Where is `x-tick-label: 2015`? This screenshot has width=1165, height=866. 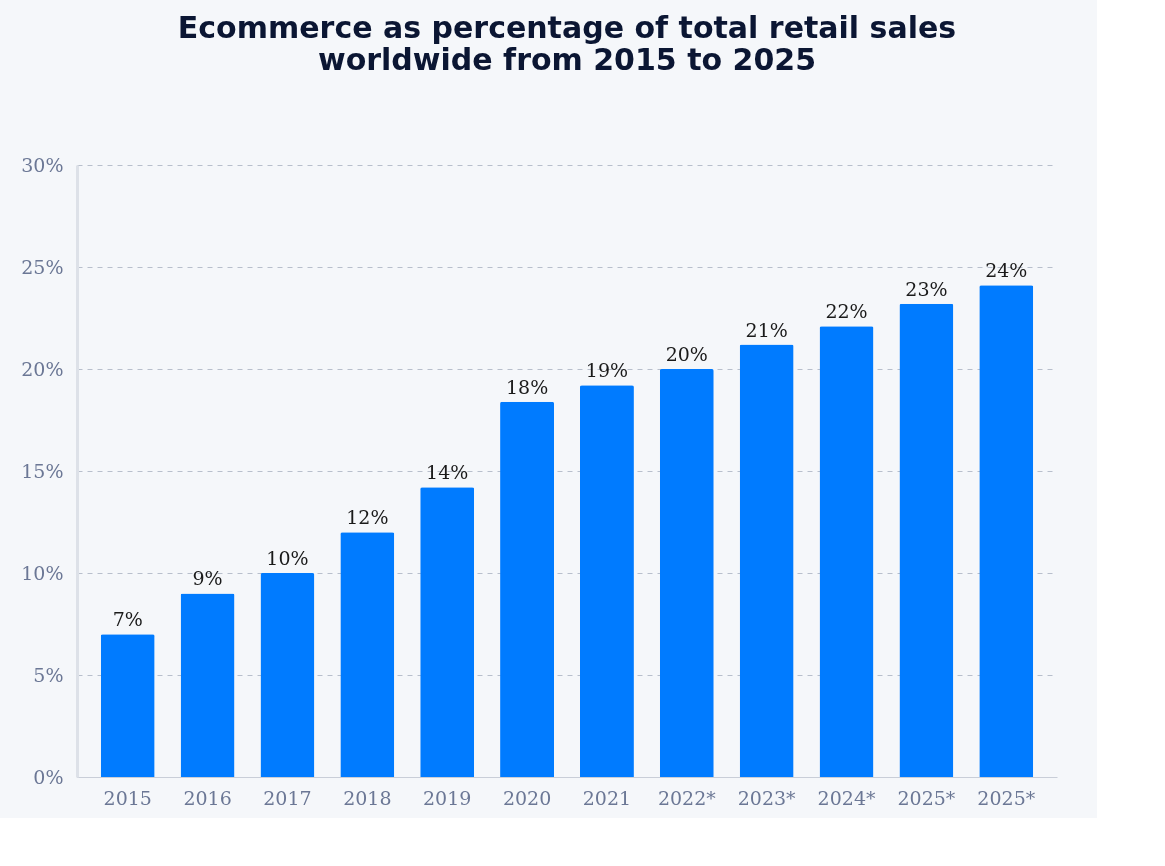 x-tick-label: 2015 is located at coordinates (127, 797).